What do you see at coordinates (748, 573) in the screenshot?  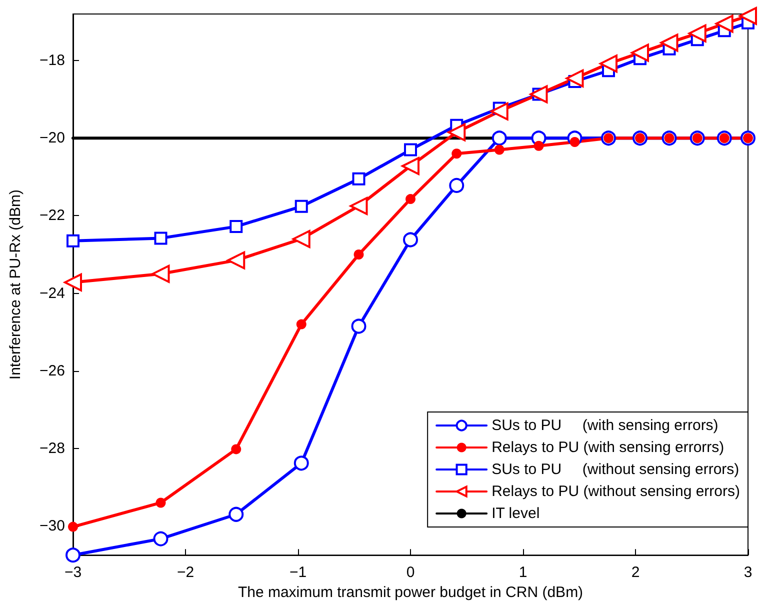 I see `x-tick-label: 3` at bounding box center [748, 573].